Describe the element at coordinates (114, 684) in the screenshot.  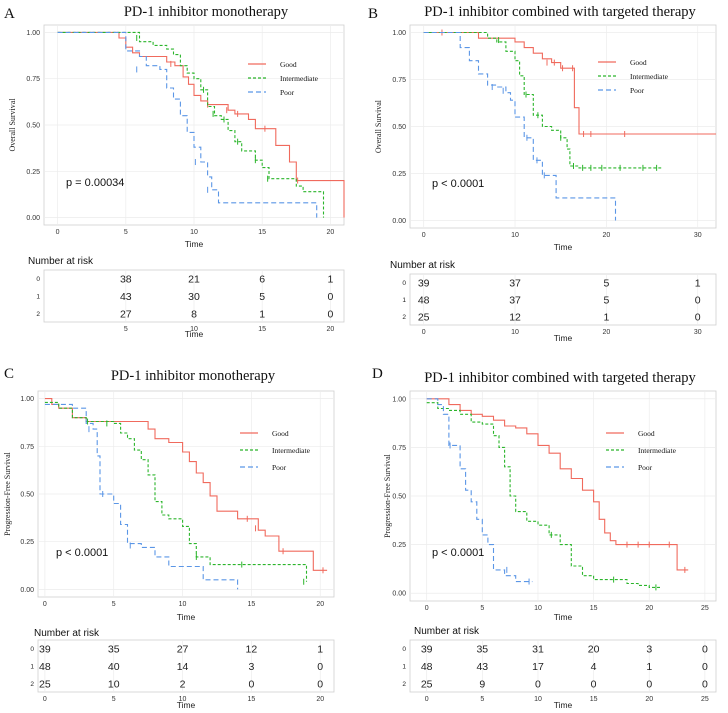
I see `risk-count: 10` at that location.